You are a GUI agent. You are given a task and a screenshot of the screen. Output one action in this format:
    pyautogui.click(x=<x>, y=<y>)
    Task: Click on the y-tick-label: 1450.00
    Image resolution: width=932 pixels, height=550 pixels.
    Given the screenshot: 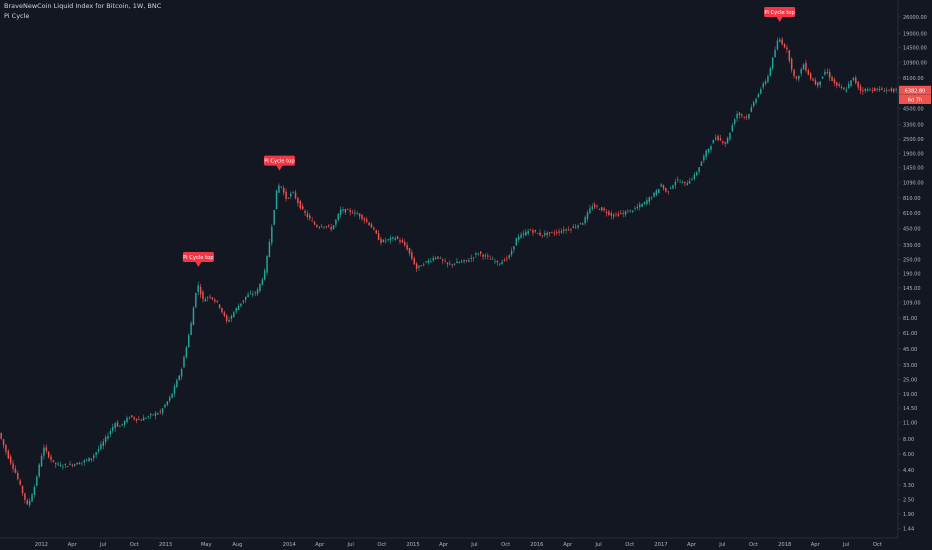 What is the action you would take?
    pyautogui.click(x=913, y=169)
    